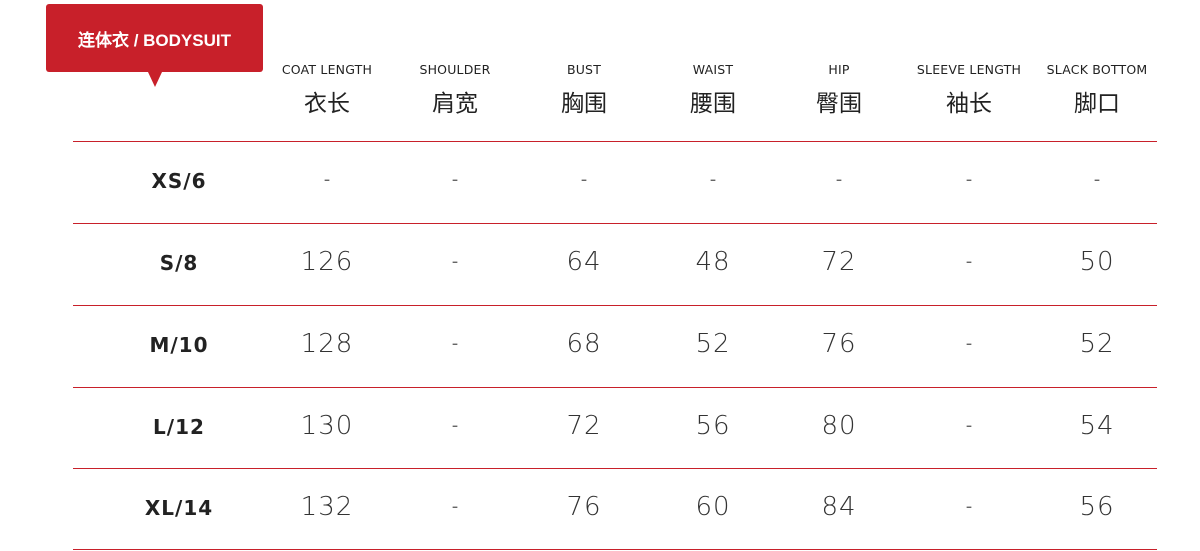 Image resolution: width=1200 pixels, height=551 pixels. Describe the element at coordinates (584, 69) in the screenshot. I see `column-header-en: BUST` at that location.